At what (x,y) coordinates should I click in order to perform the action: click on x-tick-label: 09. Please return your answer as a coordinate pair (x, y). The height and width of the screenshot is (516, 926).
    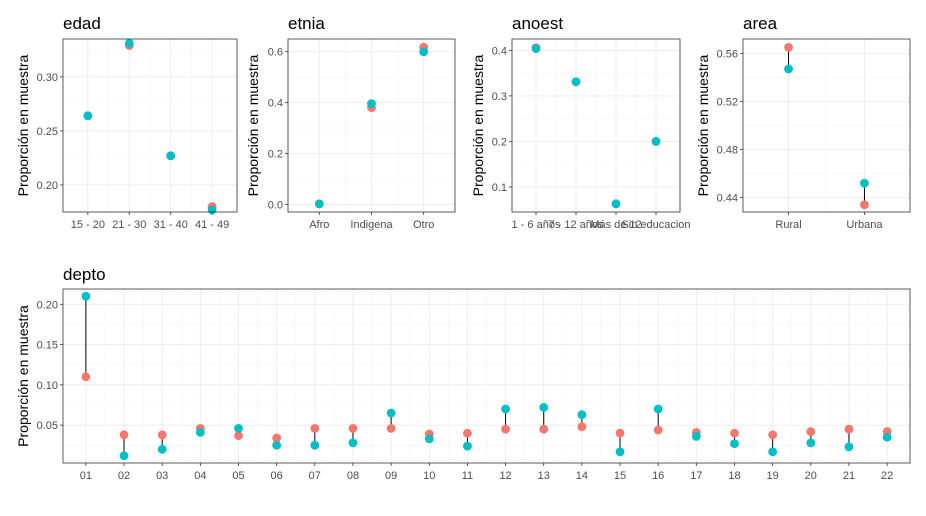
    Looking at the image, I should click on (391, 476).